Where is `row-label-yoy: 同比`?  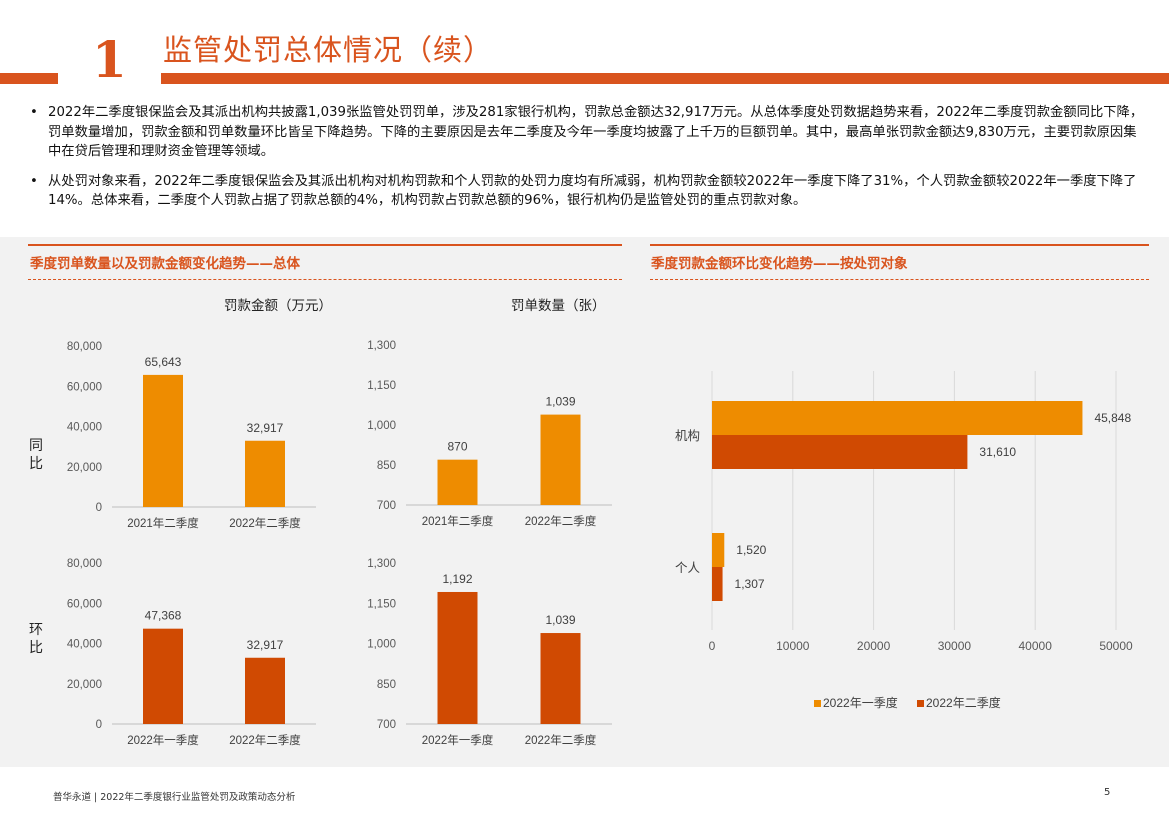 row-label-yoy: 同比 is located at coordinates (36, 455).